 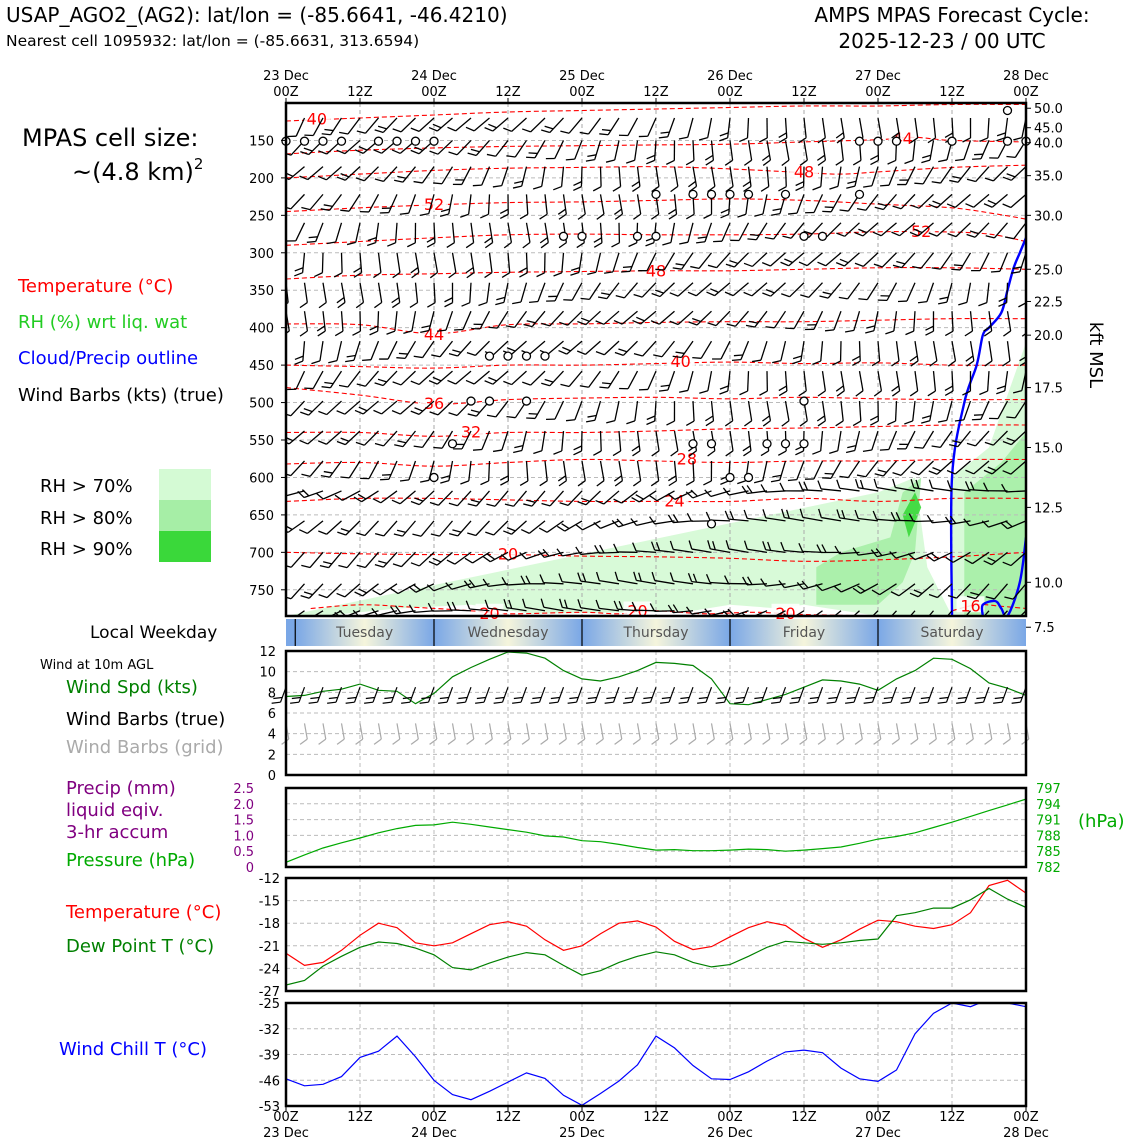 I want to click on temp-ytick-label: -15, so click(x=269, y=902).